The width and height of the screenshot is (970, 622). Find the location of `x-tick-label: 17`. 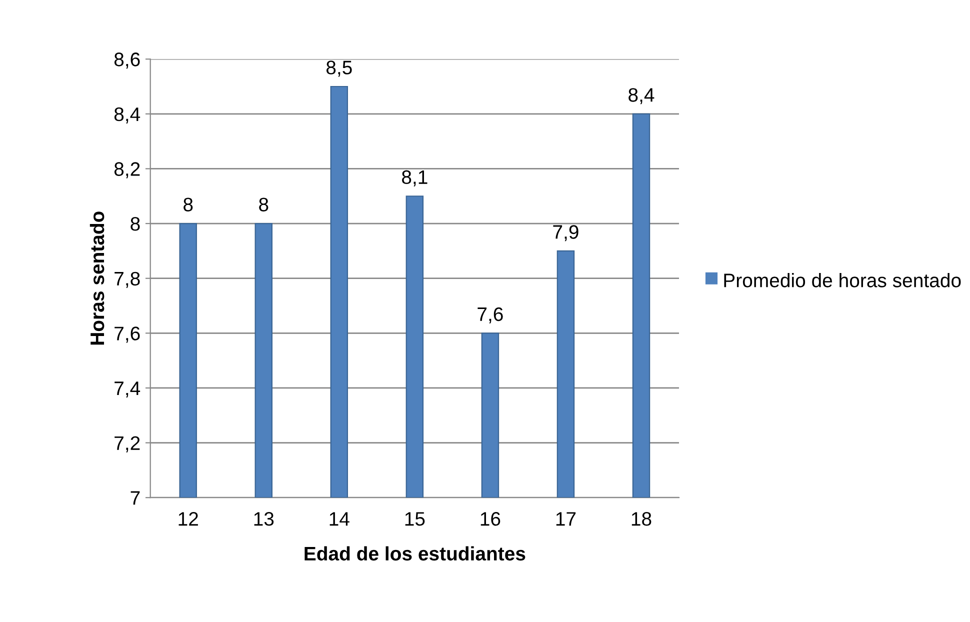

x-tick-label: 17 is located at coordinates (566, 519).